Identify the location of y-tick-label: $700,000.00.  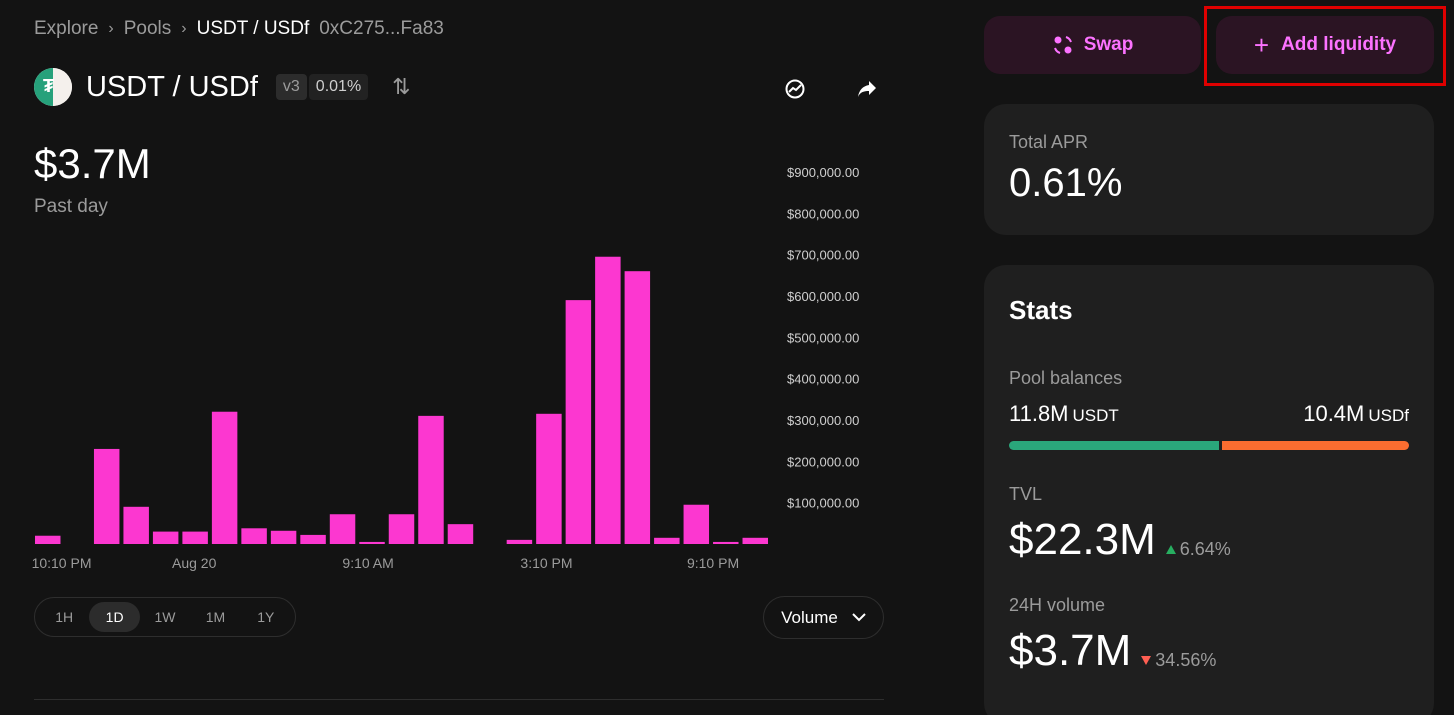
(823, 255).